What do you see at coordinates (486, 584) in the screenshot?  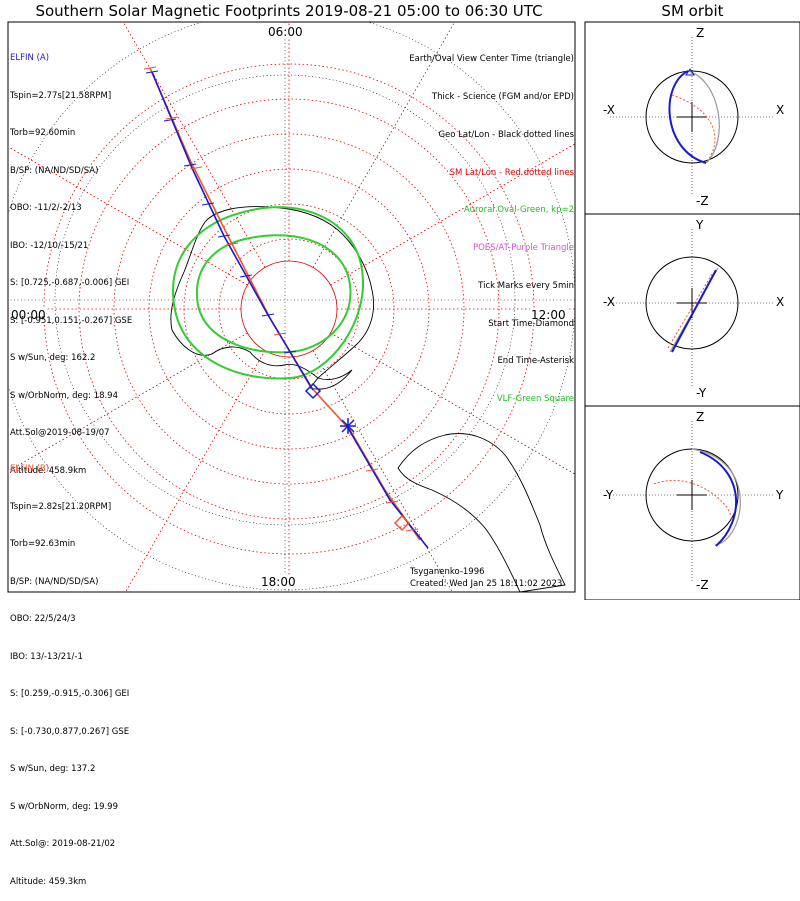 I see `created-timestamp: Created: Wed Jan 25 18:11:02 2023` at bounding box center [486, 584].